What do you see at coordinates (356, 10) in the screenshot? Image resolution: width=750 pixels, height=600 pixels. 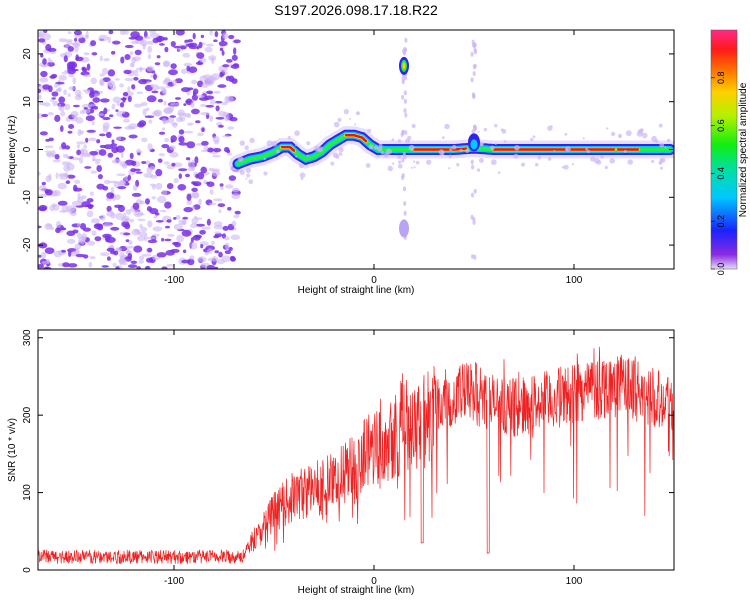 I see `figure-title: S197.2026.098.17.18.R22` at bounding box center [356, 10].